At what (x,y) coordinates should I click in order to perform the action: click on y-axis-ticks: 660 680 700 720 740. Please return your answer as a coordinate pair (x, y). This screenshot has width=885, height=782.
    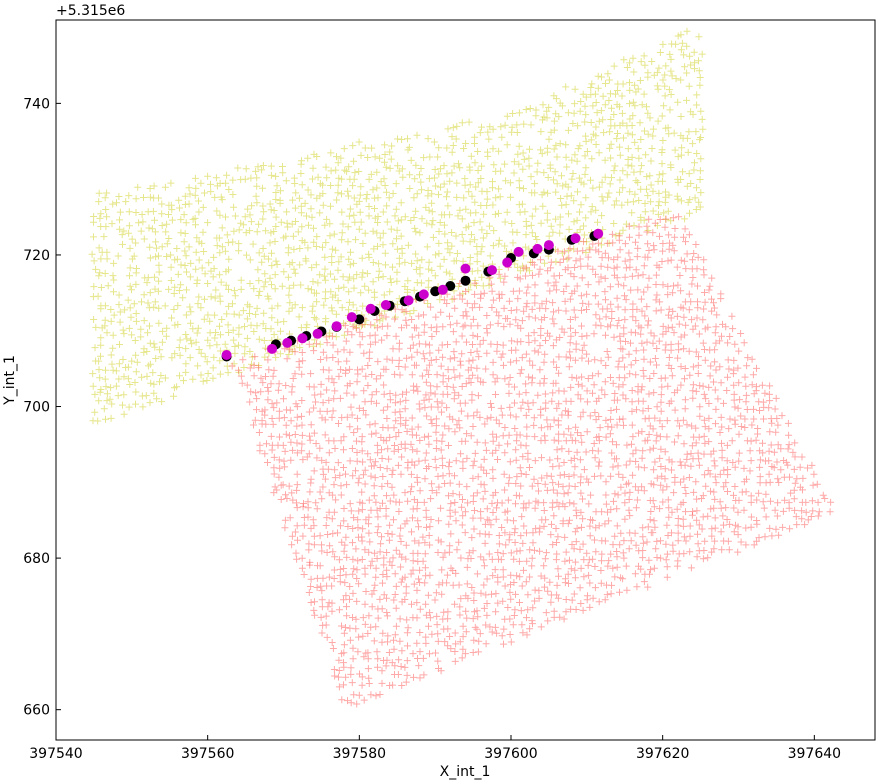
    Looking at the image, I should click on (42, 407).